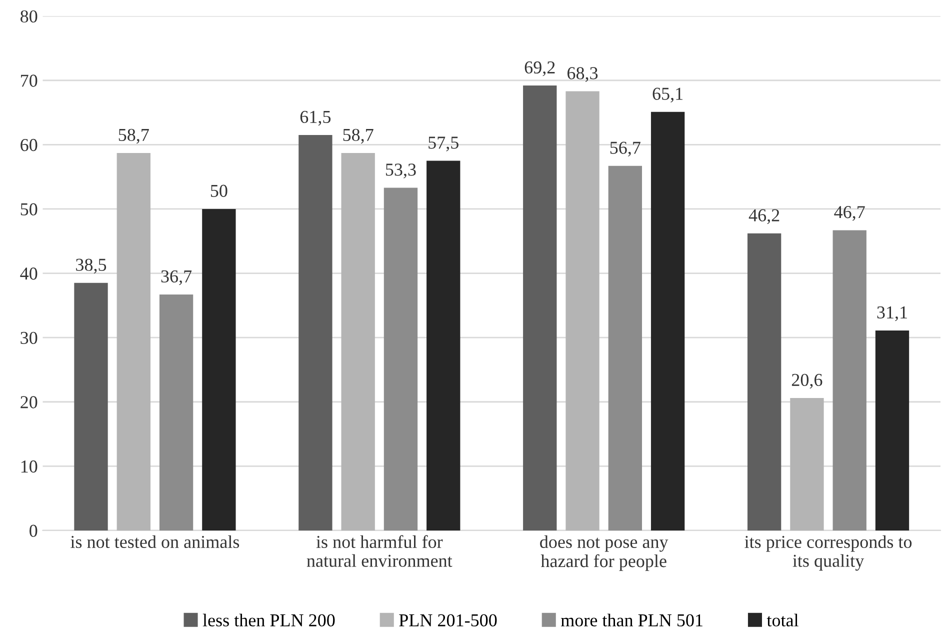 This screenshot has width=950, height=643. I want to click on data-label: 69,2, so click(539, 68).